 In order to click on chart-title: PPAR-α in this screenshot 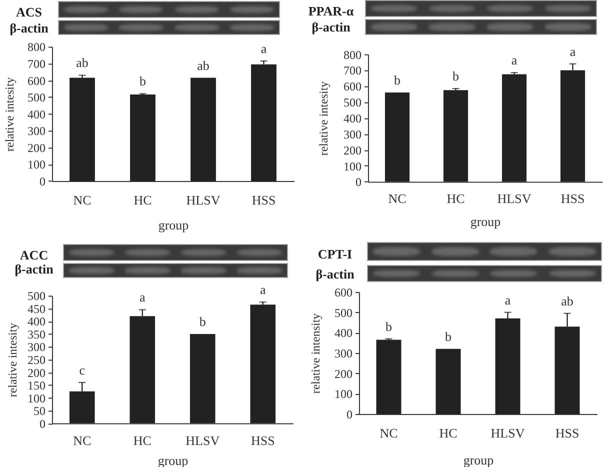, I will do `click(331, 11)`.